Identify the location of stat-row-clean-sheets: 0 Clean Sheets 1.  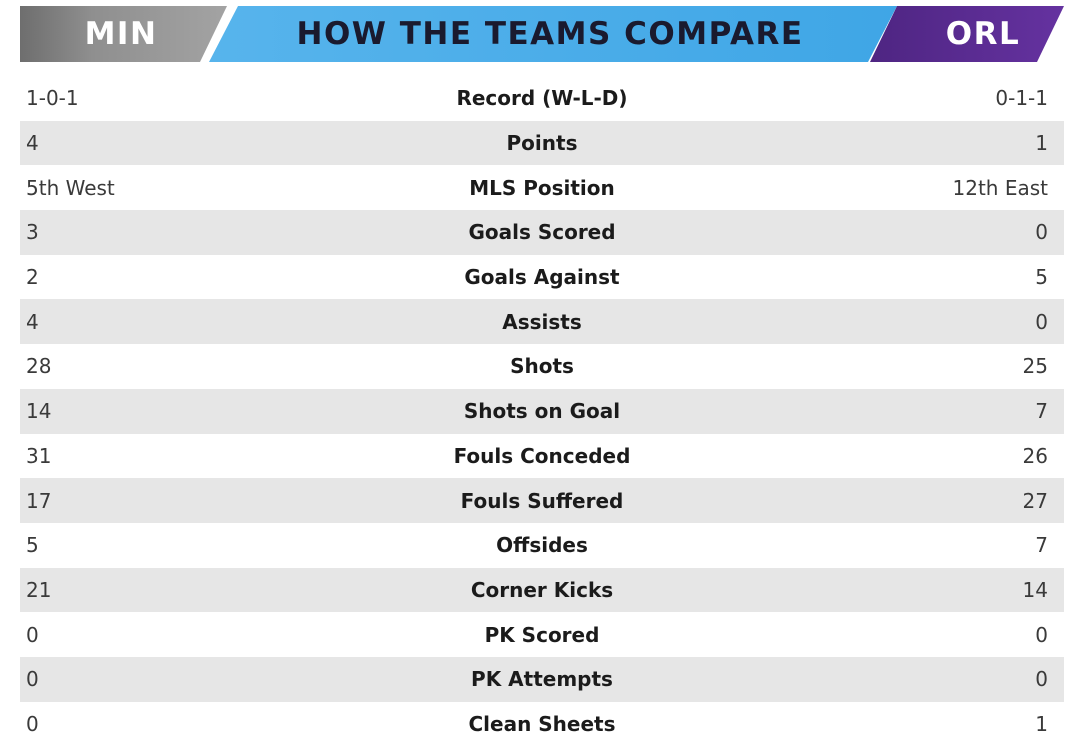
(542, 724).